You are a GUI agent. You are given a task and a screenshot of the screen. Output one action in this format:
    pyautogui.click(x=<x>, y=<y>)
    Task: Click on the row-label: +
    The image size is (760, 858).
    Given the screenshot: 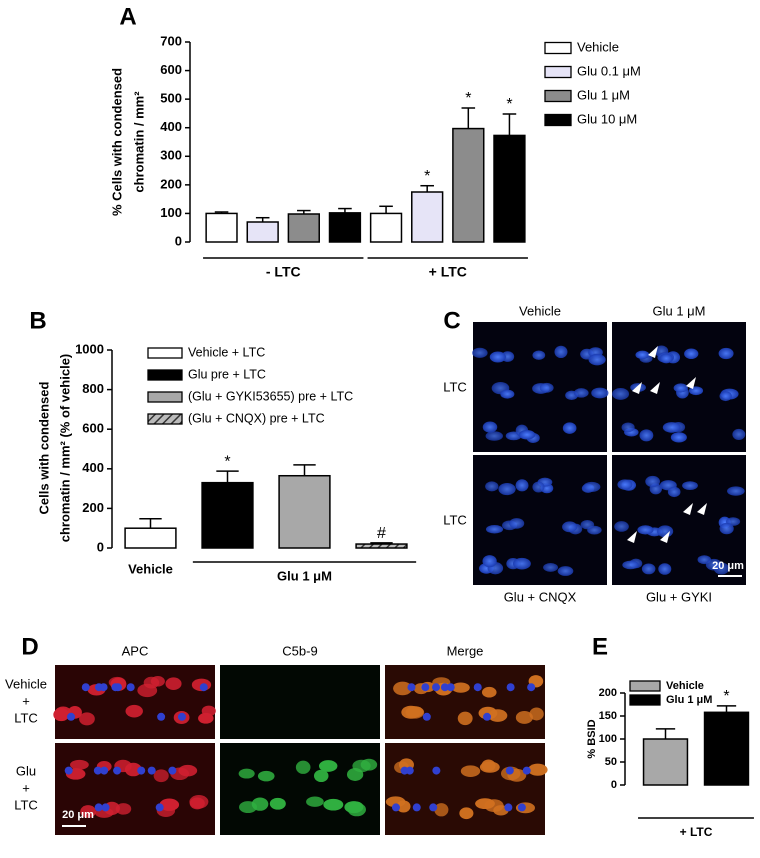 What is the action you would take?
    pyautogui.click(x=26, y=787)
    